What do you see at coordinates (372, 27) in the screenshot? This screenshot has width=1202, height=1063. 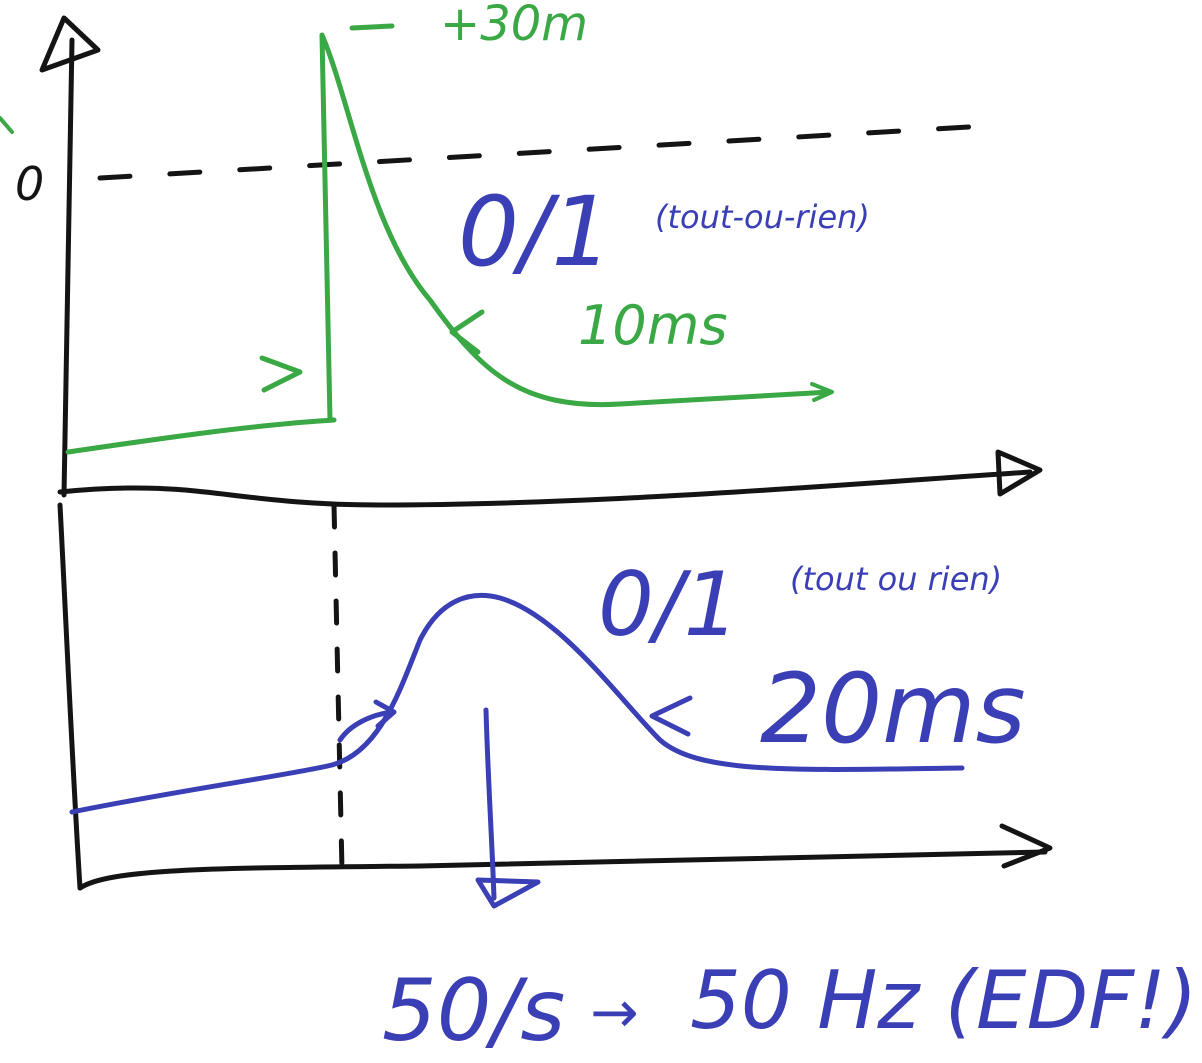 I see `green-peak-tick` at bounding box center [372, 27].